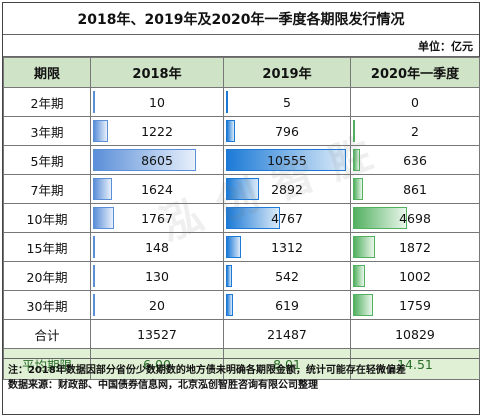  I want to click on table-row: 15年期 148 1312 1872, so click(241, 247).